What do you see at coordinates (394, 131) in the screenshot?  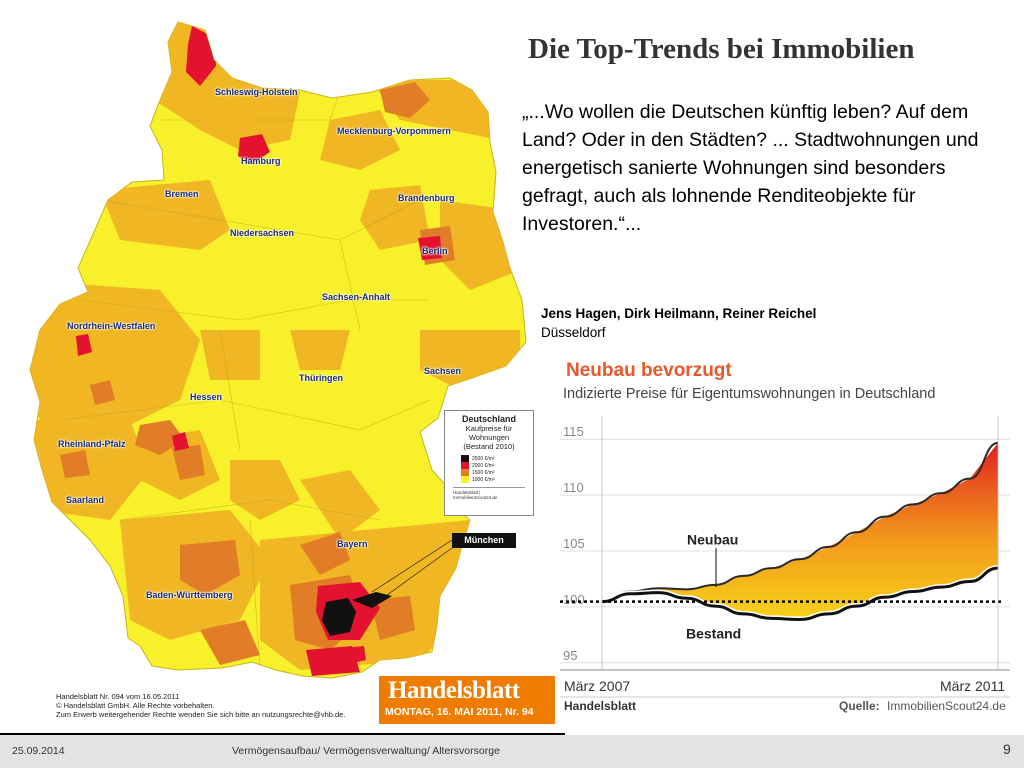 I see `label-mecklenburg-vorpommern: Mecklenburg-Vorpommern` at bounding box center [394, 131].